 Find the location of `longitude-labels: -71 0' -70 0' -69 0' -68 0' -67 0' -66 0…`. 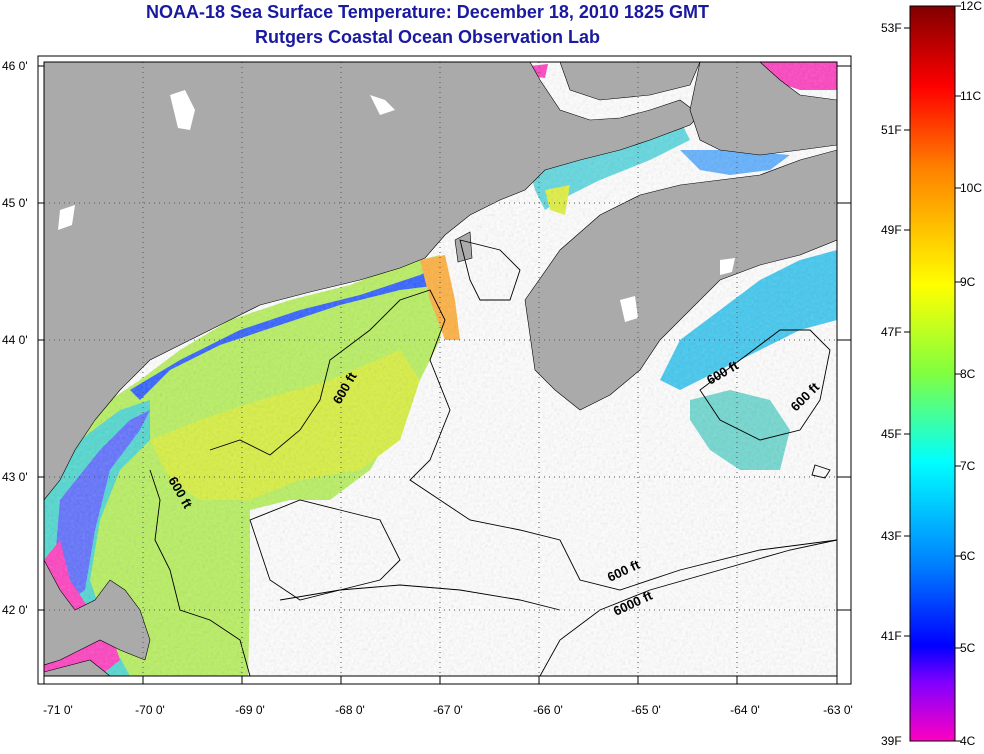

longitude-labels: -71 0' -70 0' -69 0' -68 0' -67 0' -66 0… is located at coordinates (448, 710).